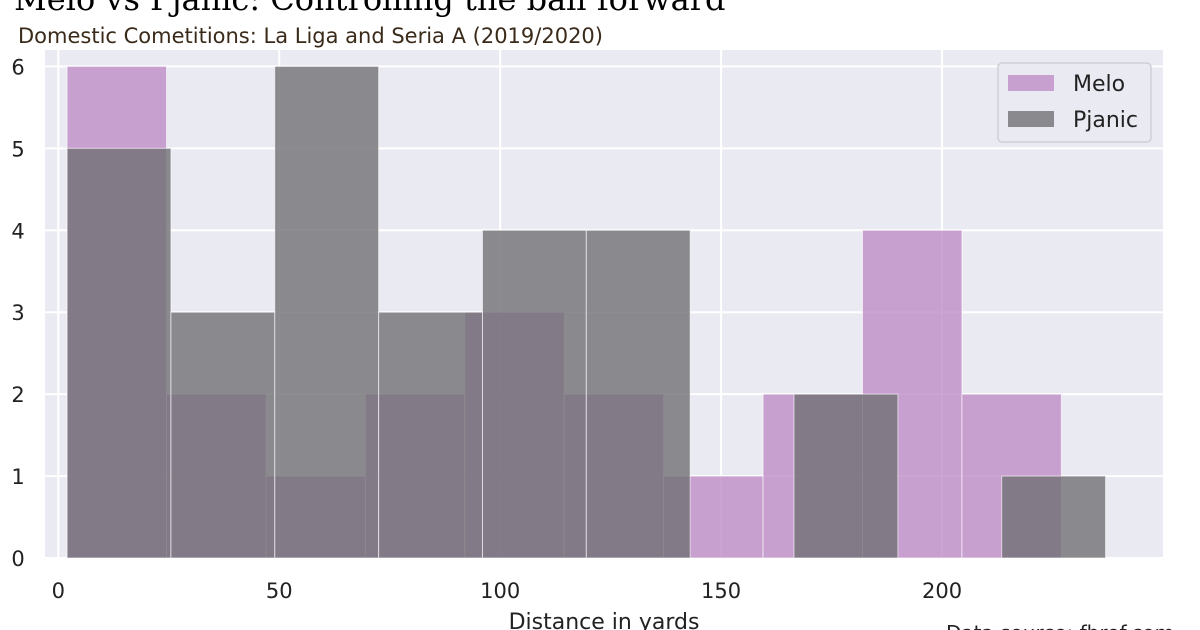 This screenshot has width=1200, height=630. I want to click on x-axis-label: Distance in yards, so click(604, 620).